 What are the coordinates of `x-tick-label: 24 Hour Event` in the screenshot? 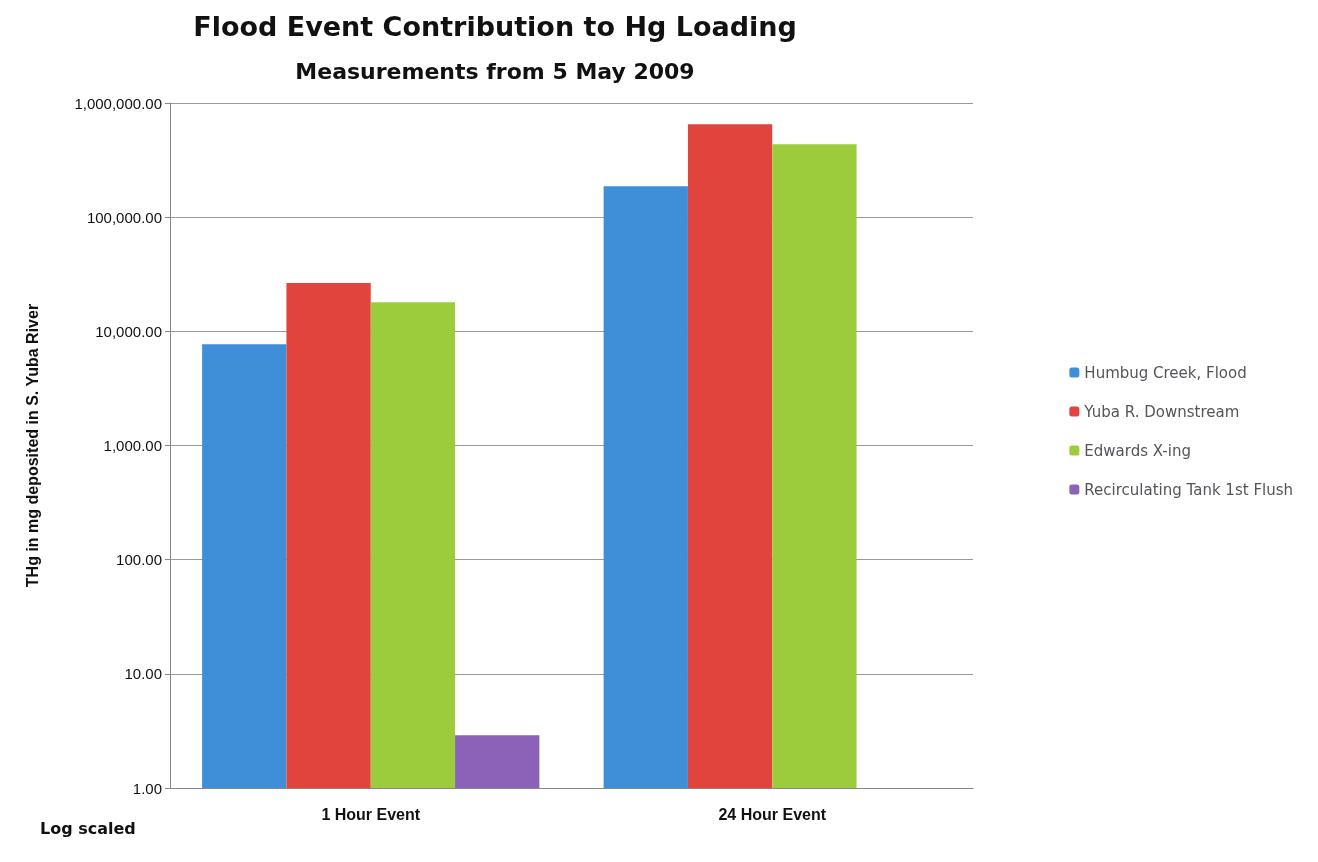 It's located at (772, 814).